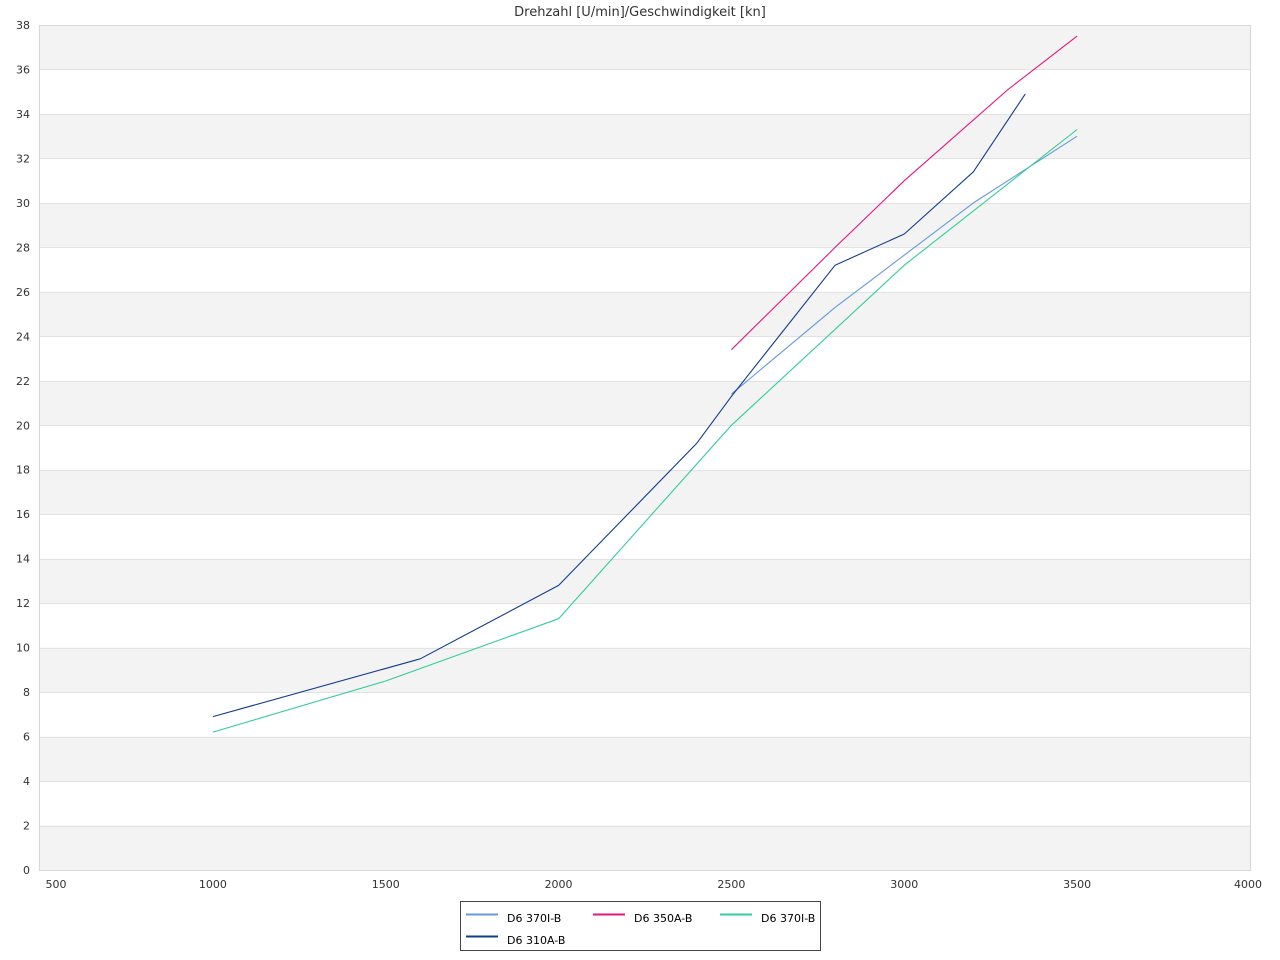 This screenshot has height=960, width=1280. Describe the element at coordinates (23, 69) in the screenshot. I see `y-tick-label: 36` at that location.